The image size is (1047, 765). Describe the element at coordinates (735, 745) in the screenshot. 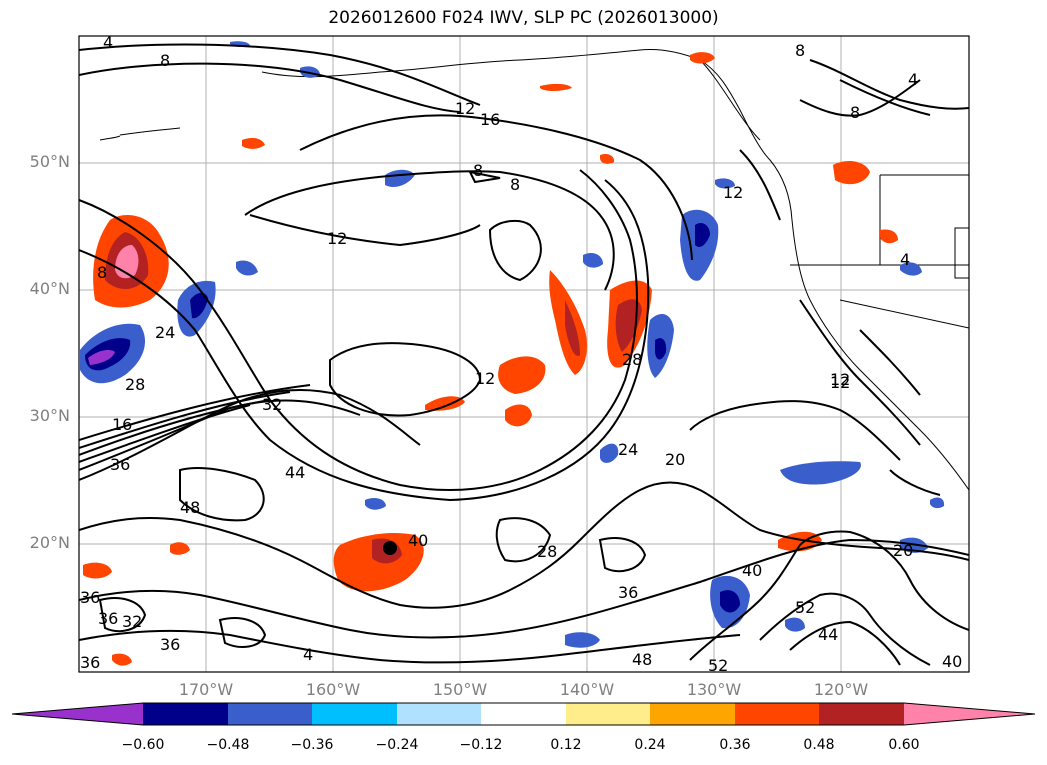

I see `colorbar-tick: 0.36` at that location.